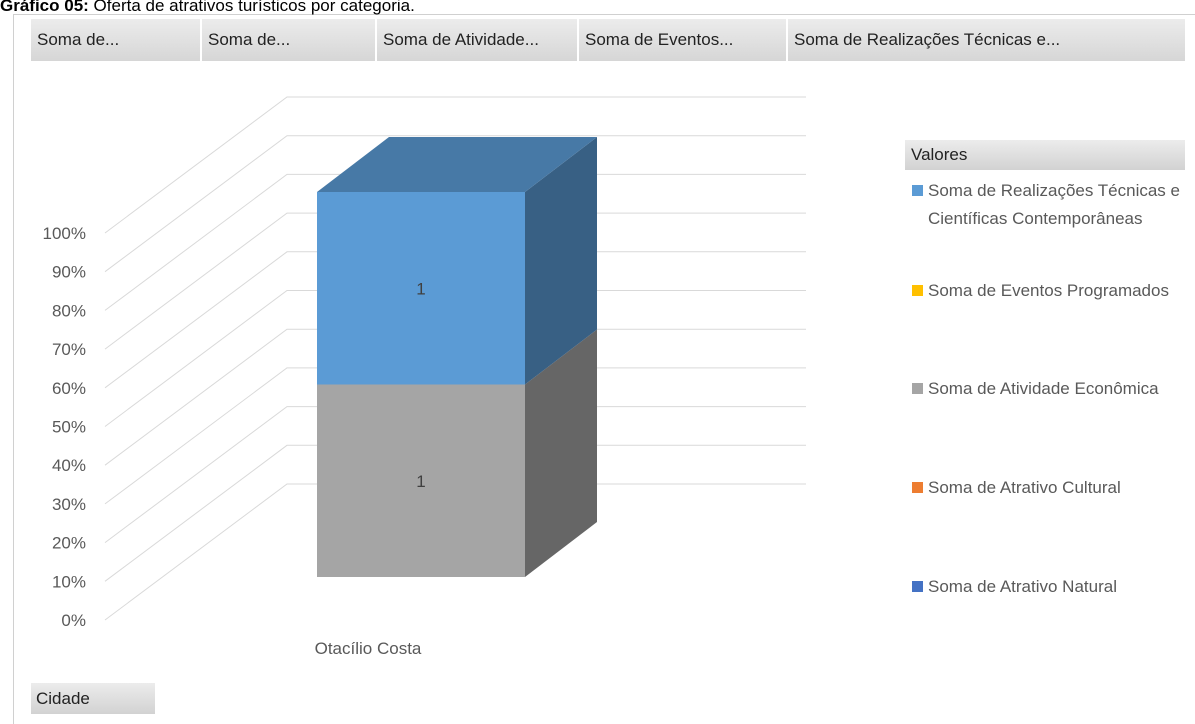 Image resolution: width=1195 pixels, height=724 pixels. I want to click on y-tick-label: 50%, so click(69, 427).